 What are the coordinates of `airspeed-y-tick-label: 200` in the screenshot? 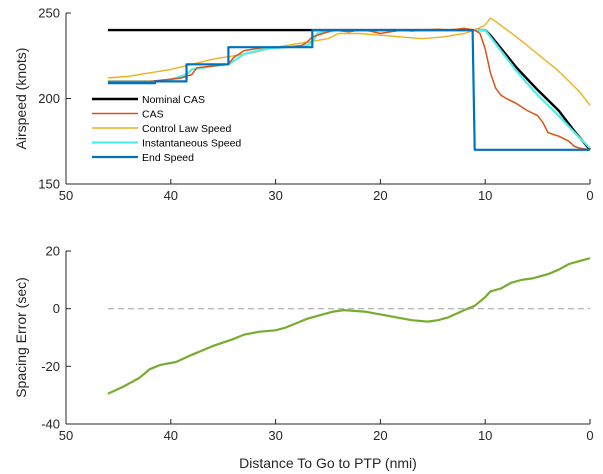 It's located at (49, 98).